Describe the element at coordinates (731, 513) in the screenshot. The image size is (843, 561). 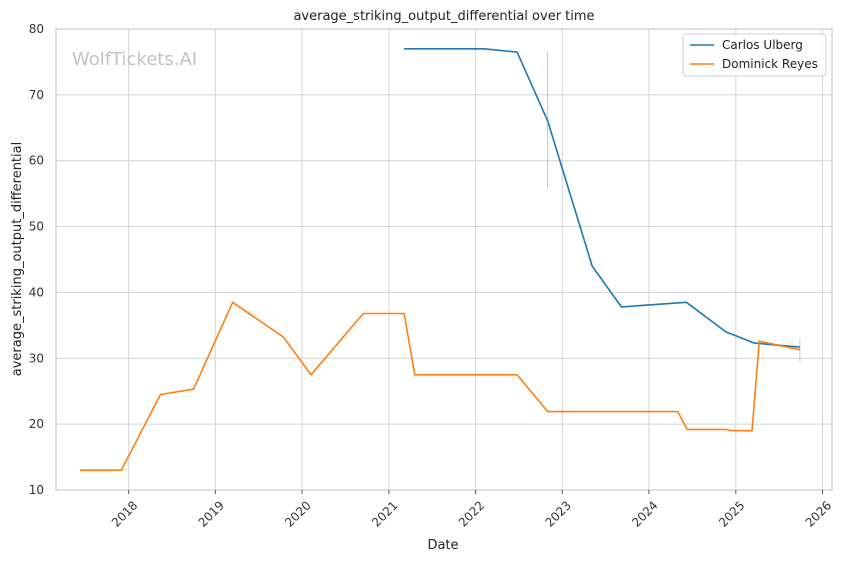
I see `x-tick-label: 2025` at that location.